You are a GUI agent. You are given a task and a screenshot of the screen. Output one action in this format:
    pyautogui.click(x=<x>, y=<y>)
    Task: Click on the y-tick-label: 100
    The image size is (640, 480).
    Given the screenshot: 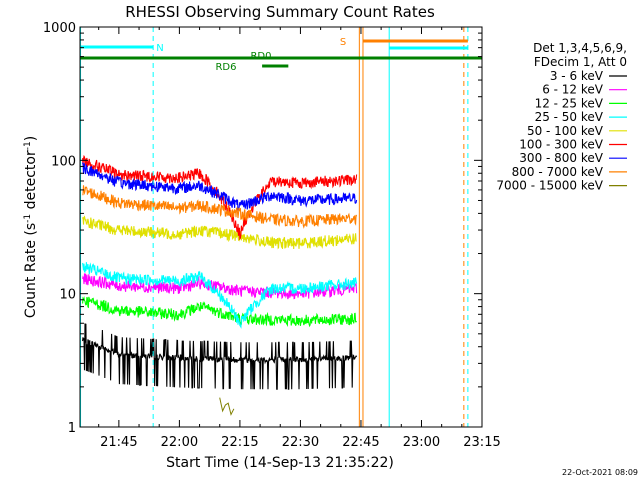 What is the action you would take?
    pyautogui.click(x=63, y=161)
    